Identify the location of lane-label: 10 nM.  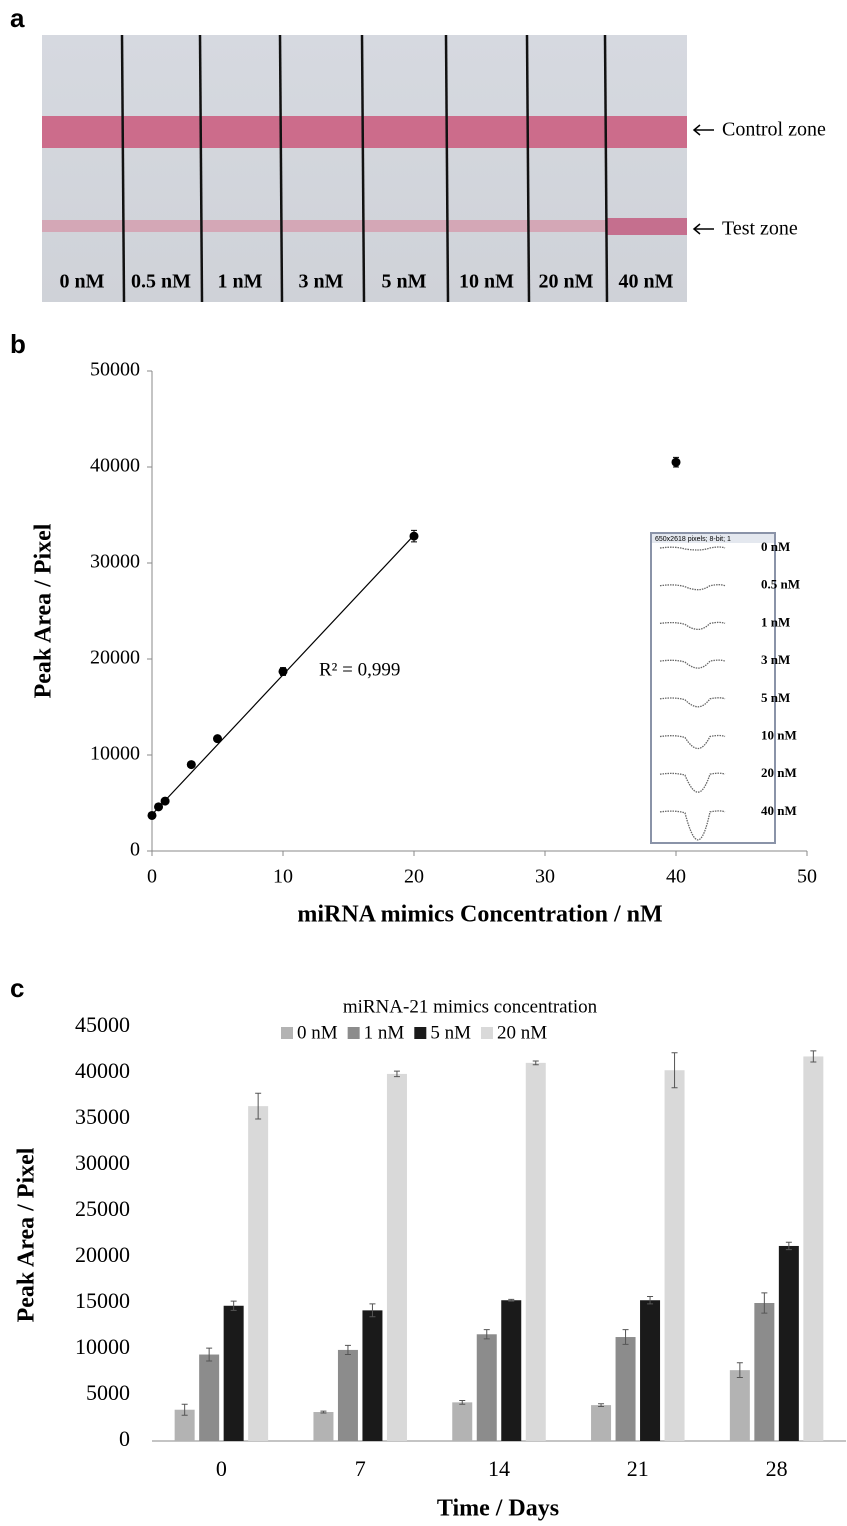
(486, 282).